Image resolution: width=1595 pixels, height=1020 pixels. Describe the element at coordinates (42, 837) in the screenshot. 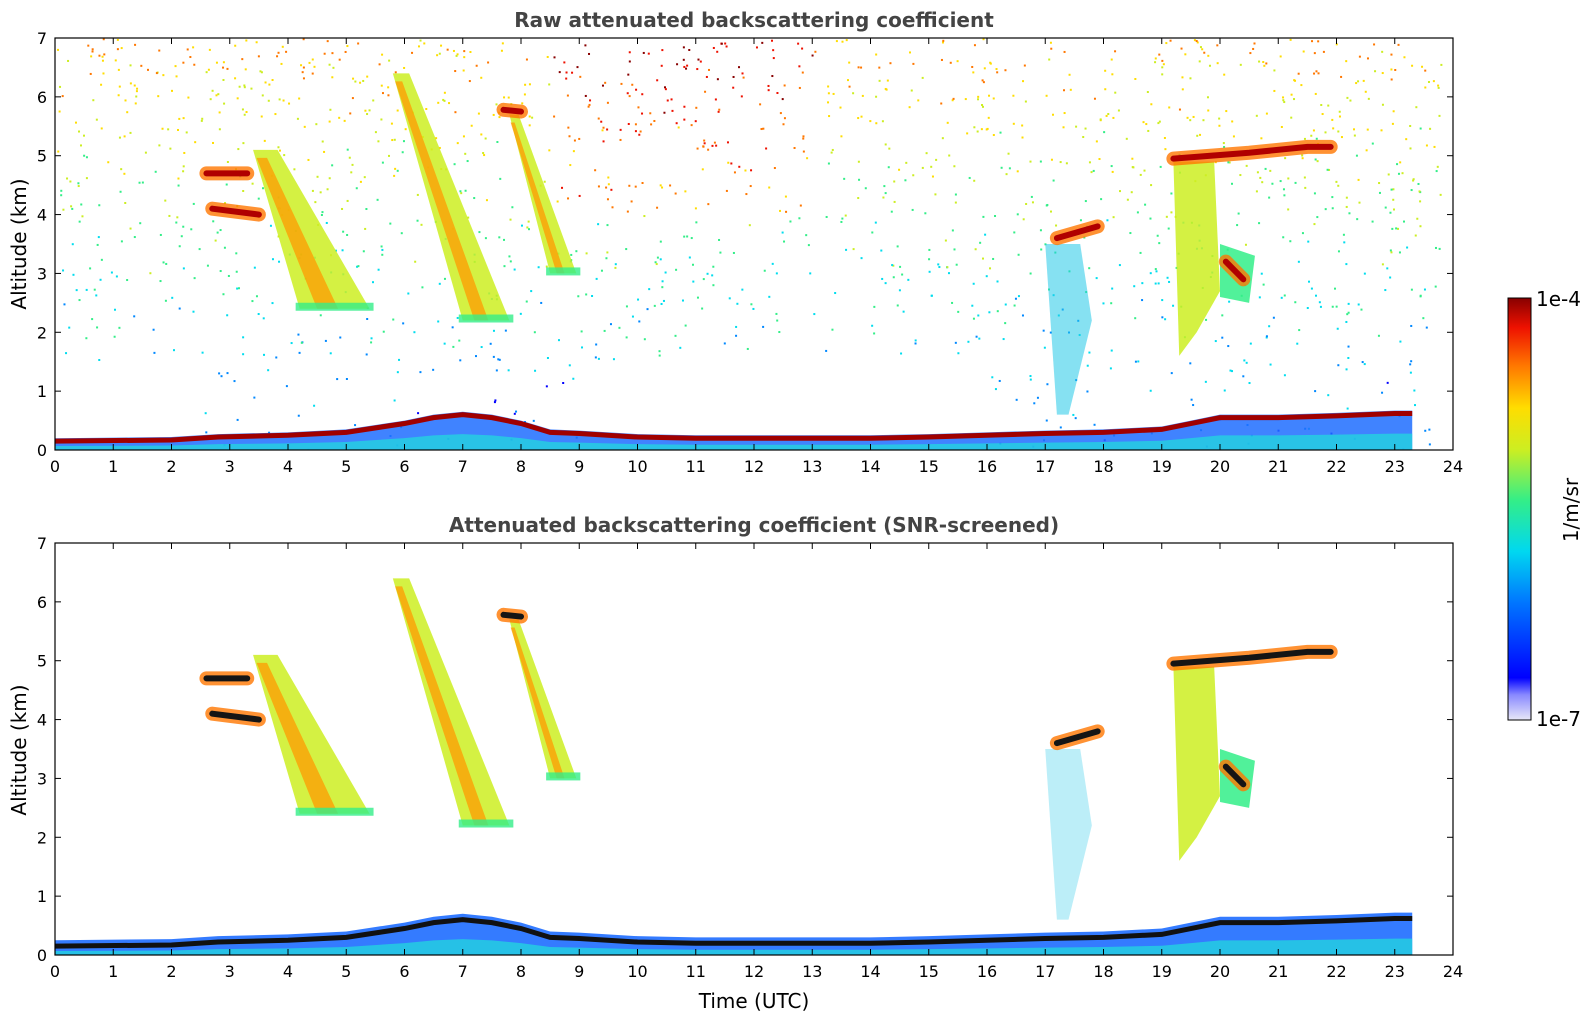

I see `y-tick-label: 2` at that location.